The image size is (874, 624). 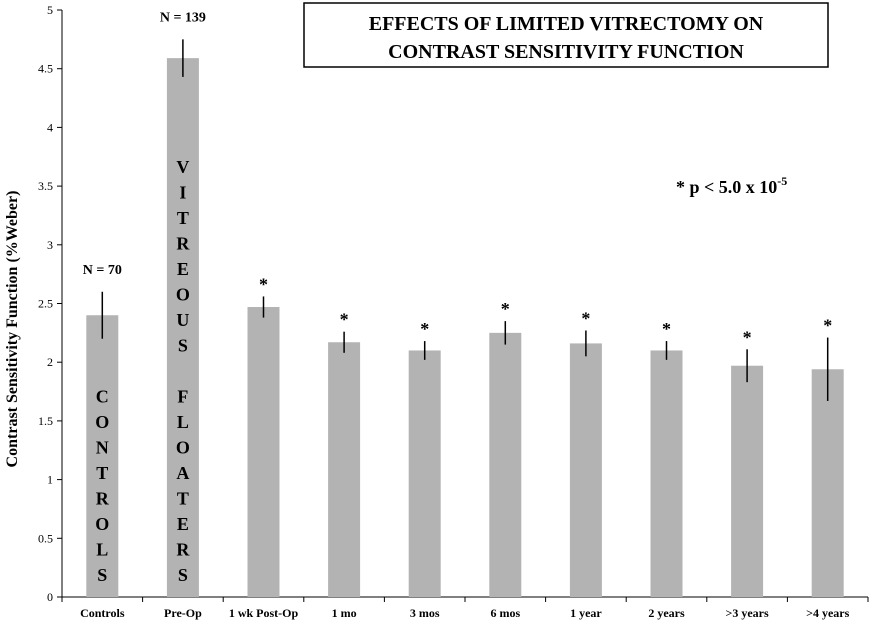 What do you see at coordinates (50, 362) in the screenshot?
I see `y-tick-label: 2` at bounding box center [50, 362].